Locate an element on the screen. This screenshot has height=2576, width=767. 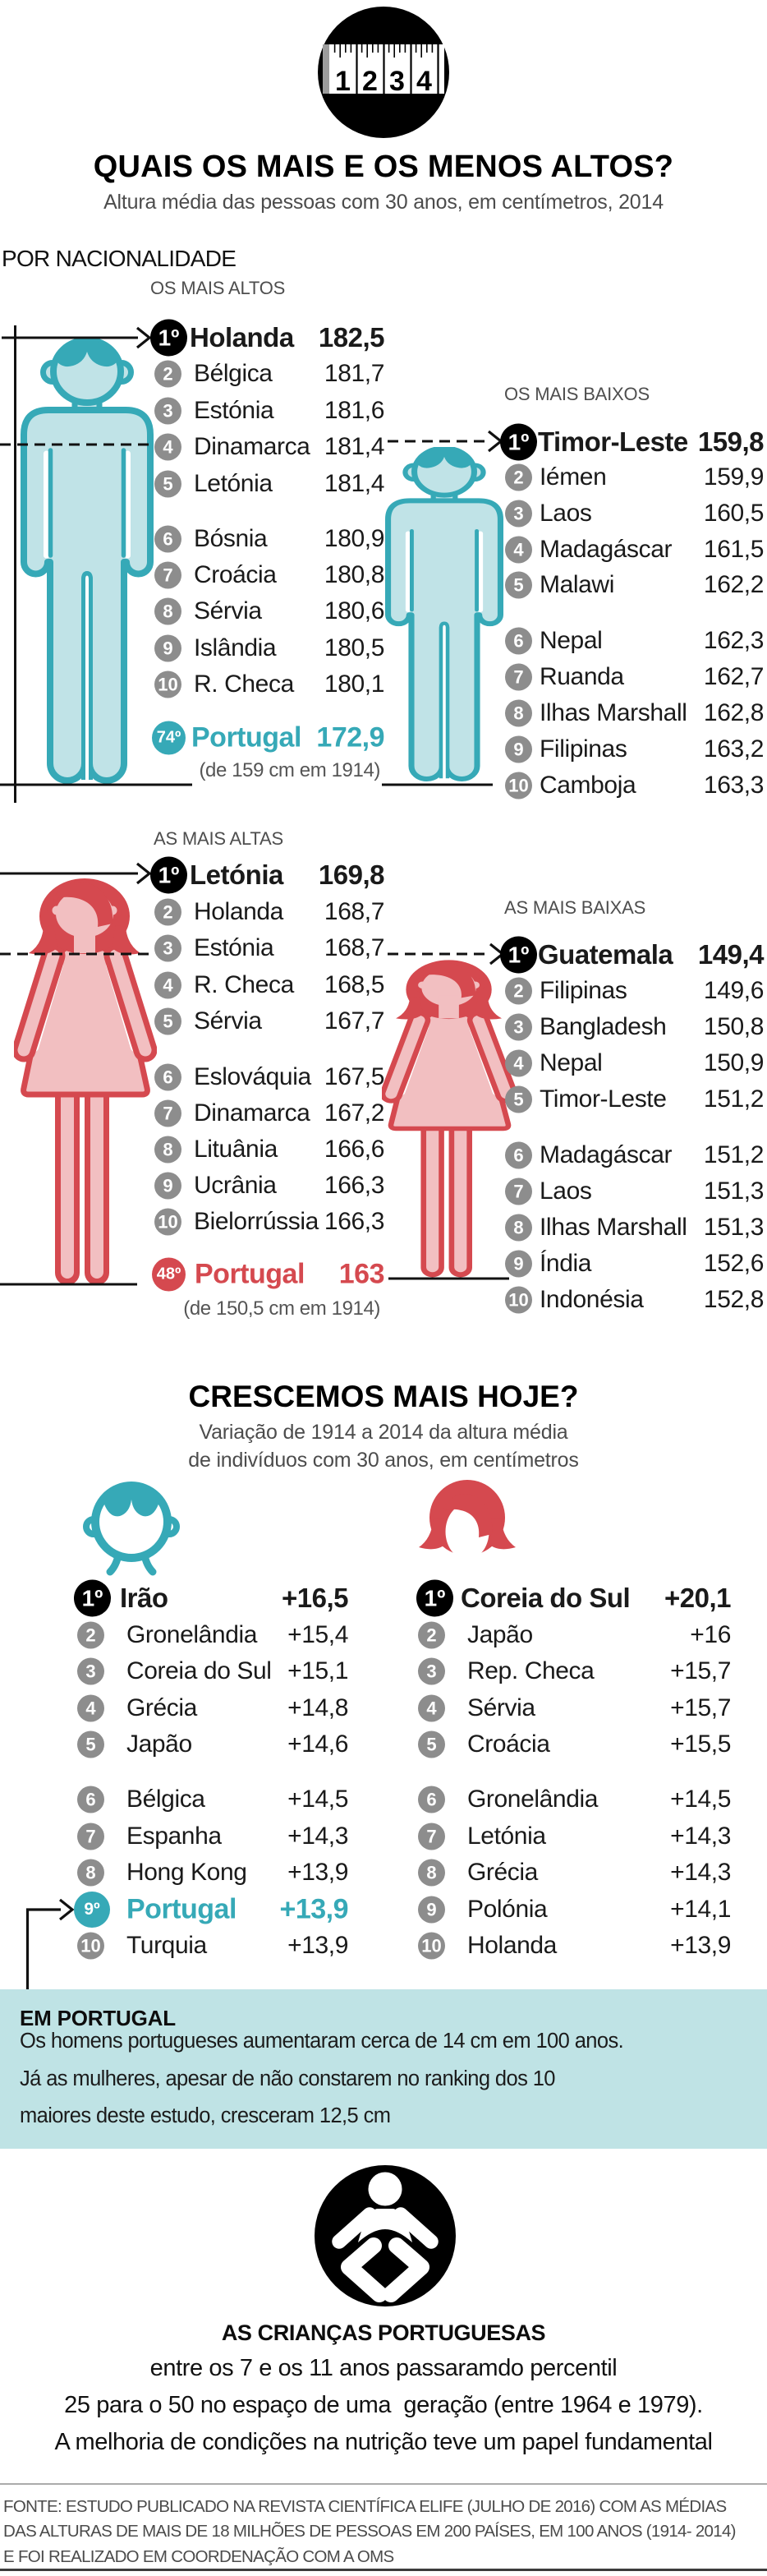
svg-text: 4 is located at coordinates (424, 81).